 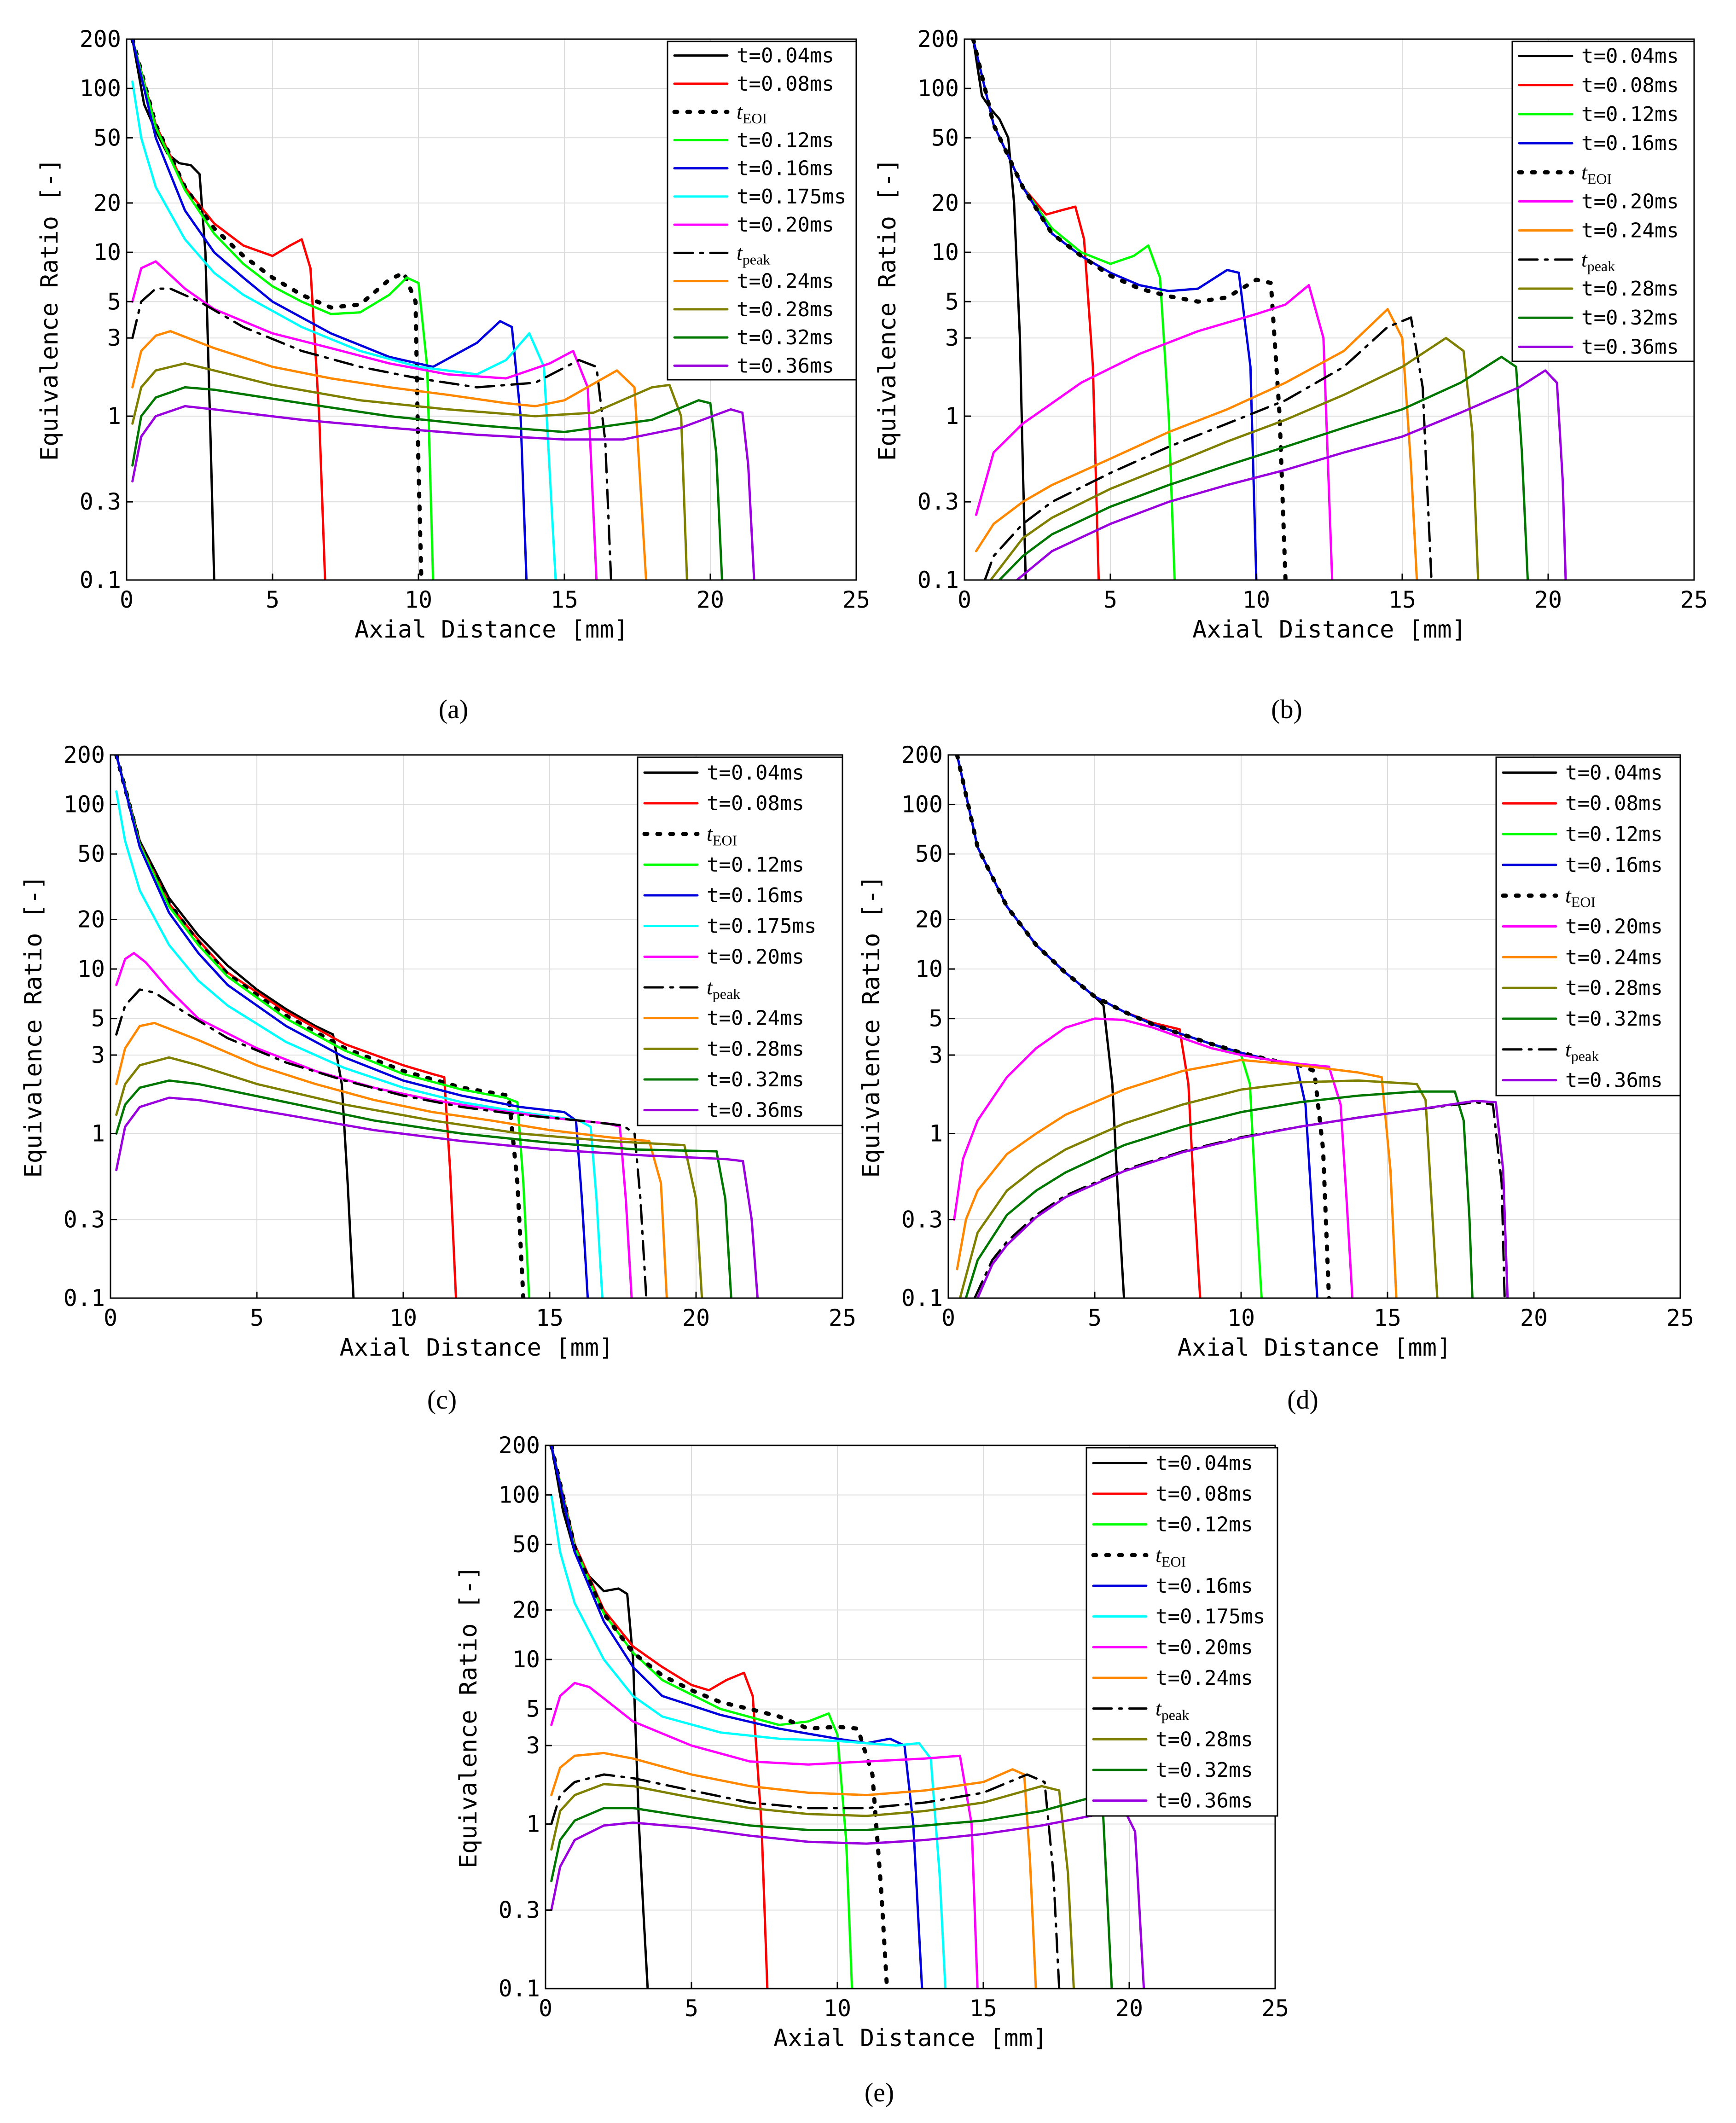 I want to click on x-tick-label: 15, so click(x=1387, y=1318).